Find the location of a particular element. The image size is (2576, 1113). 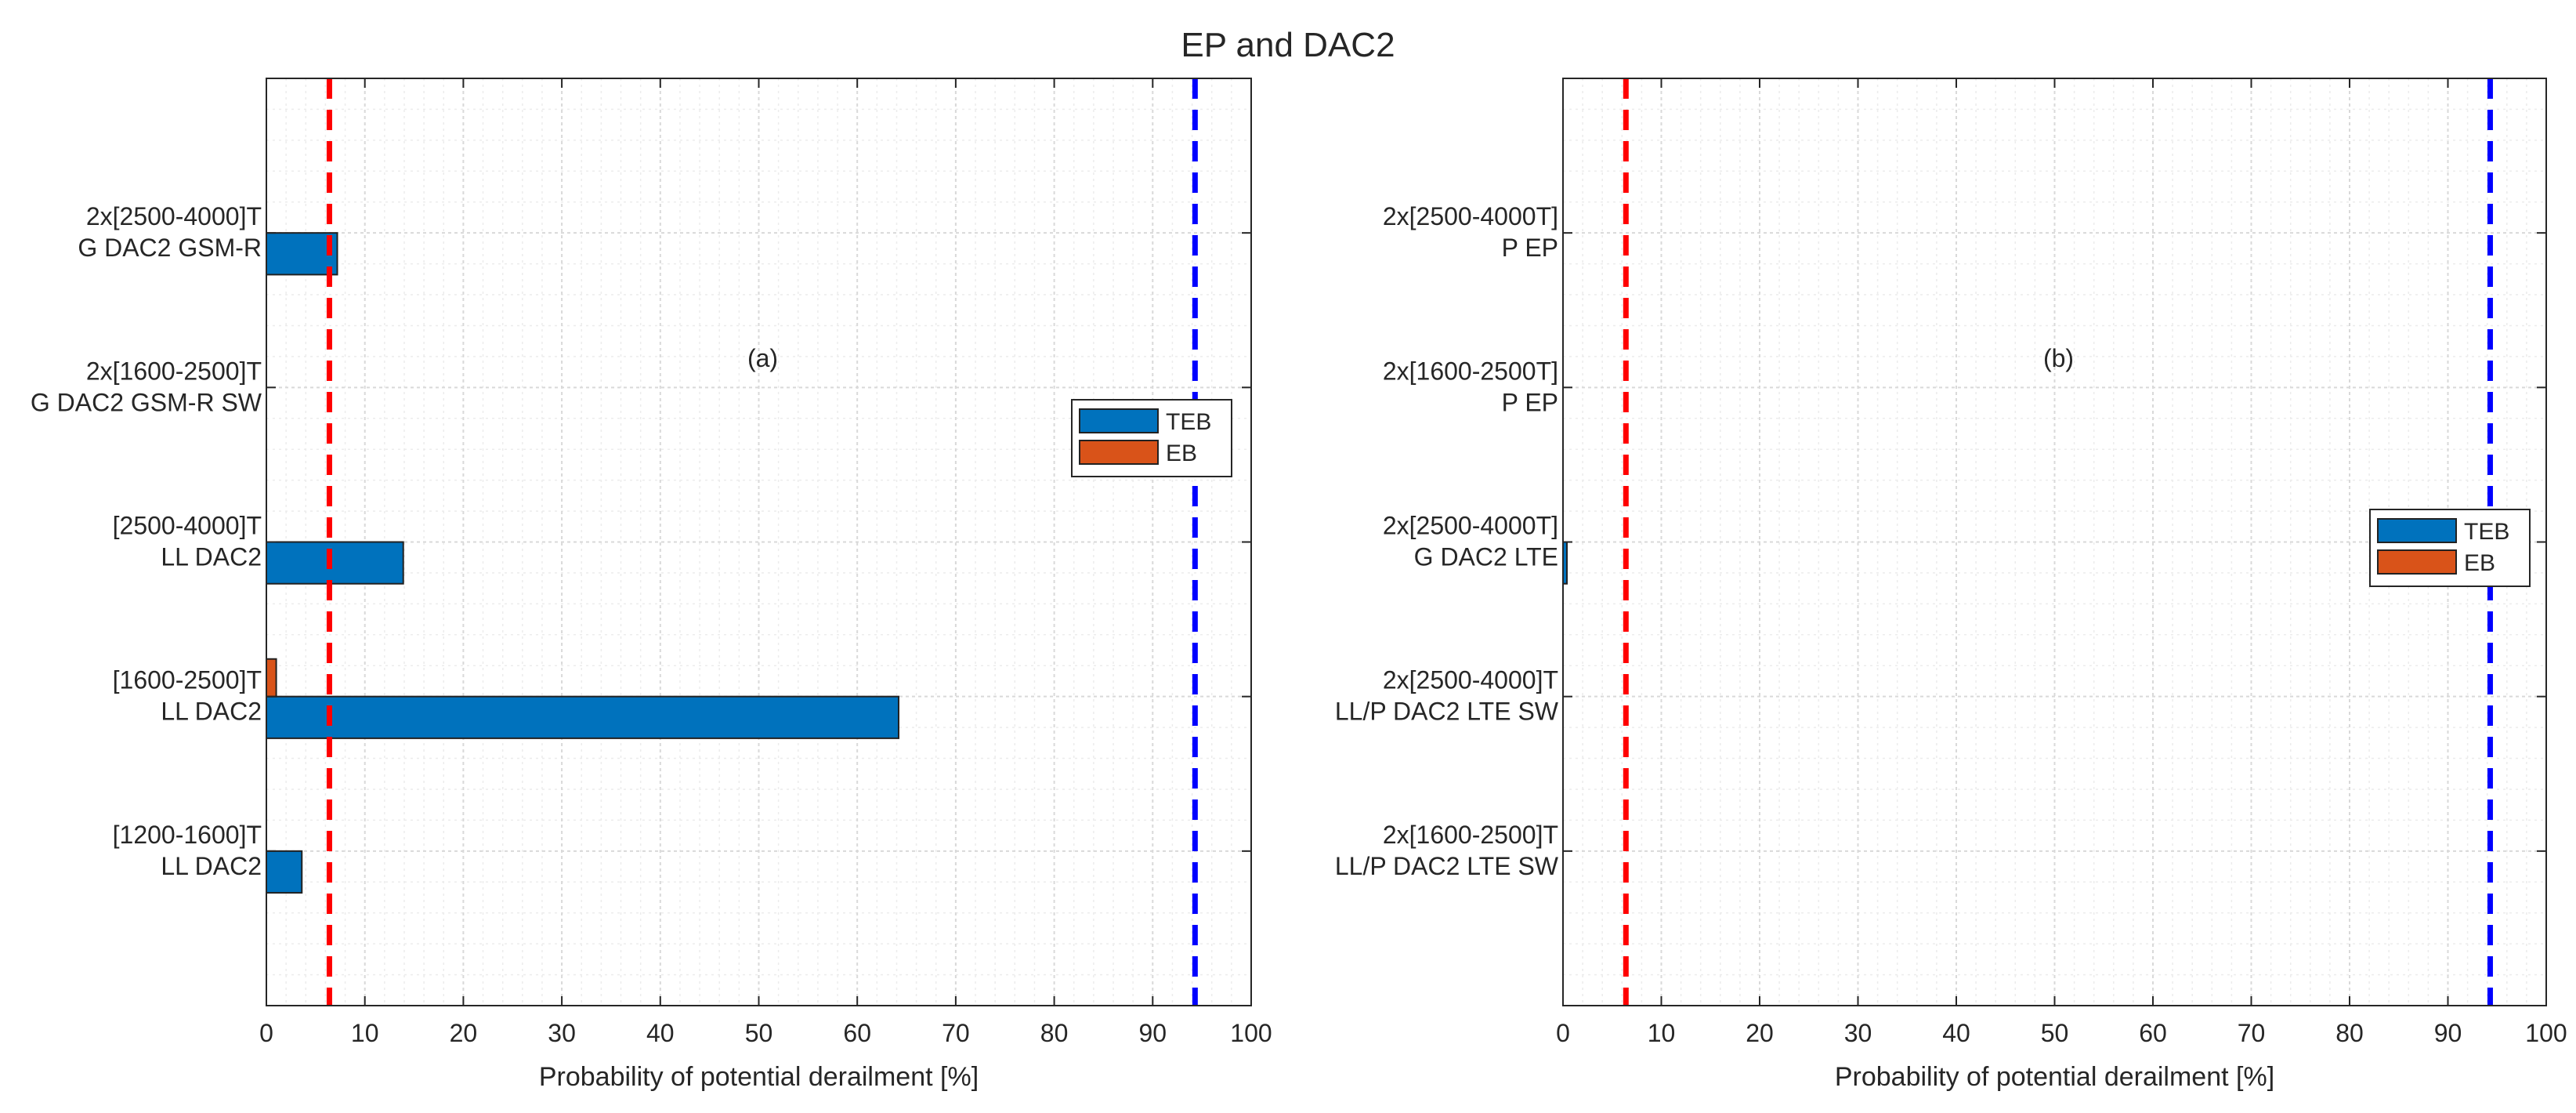

panel-label: (b) is located at coordinates (2058, 358).